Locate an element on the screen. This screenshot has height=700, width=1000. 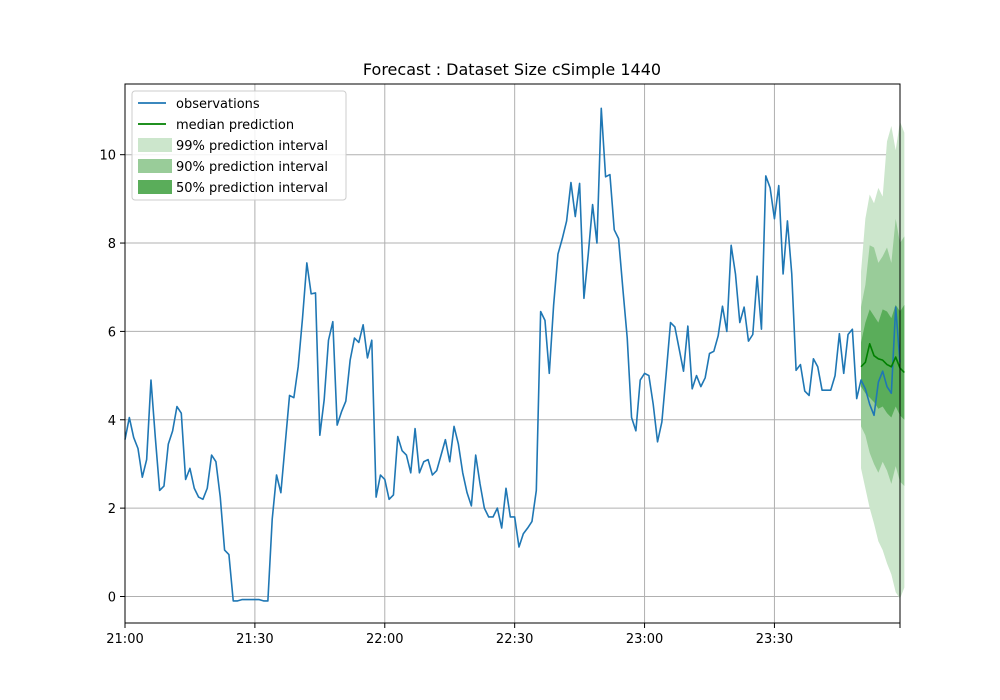
x-axis: 21:00 21:30 22:00 22:30 23:00 23:30 is located at coordinates (503, 635).